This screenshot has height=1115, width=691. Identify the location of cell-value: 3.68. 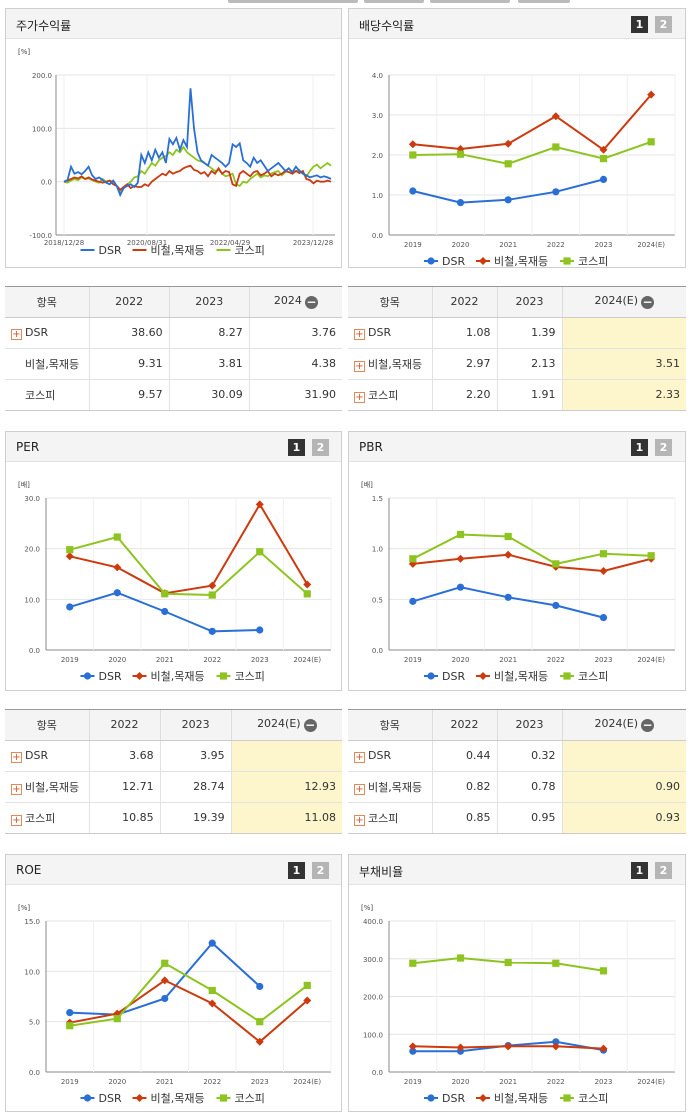
(141, 755).